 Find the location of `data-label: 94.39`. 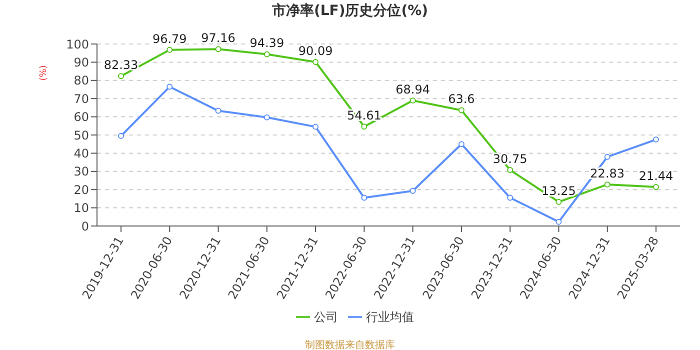

data-label: 94.39 is located at coordinates (267, 43).